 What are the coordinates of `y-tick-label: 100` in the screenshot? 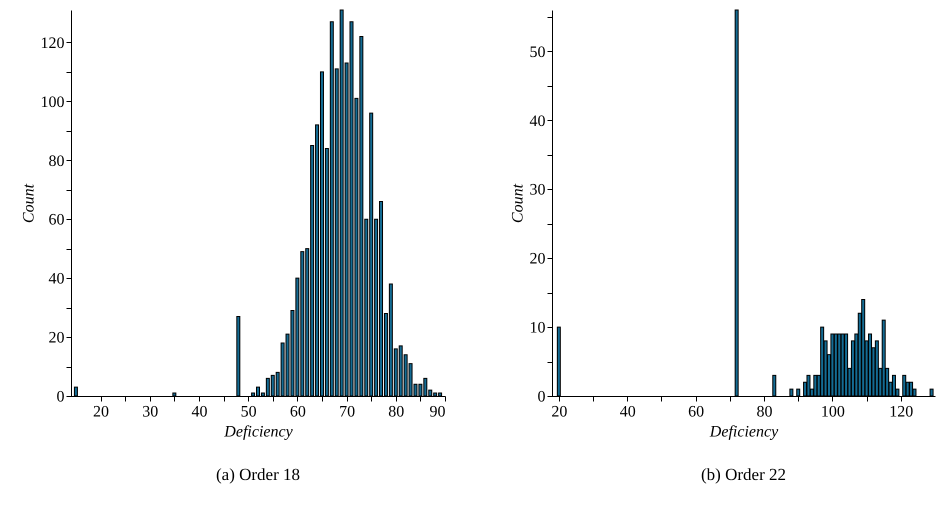 It's located at (52, 102).